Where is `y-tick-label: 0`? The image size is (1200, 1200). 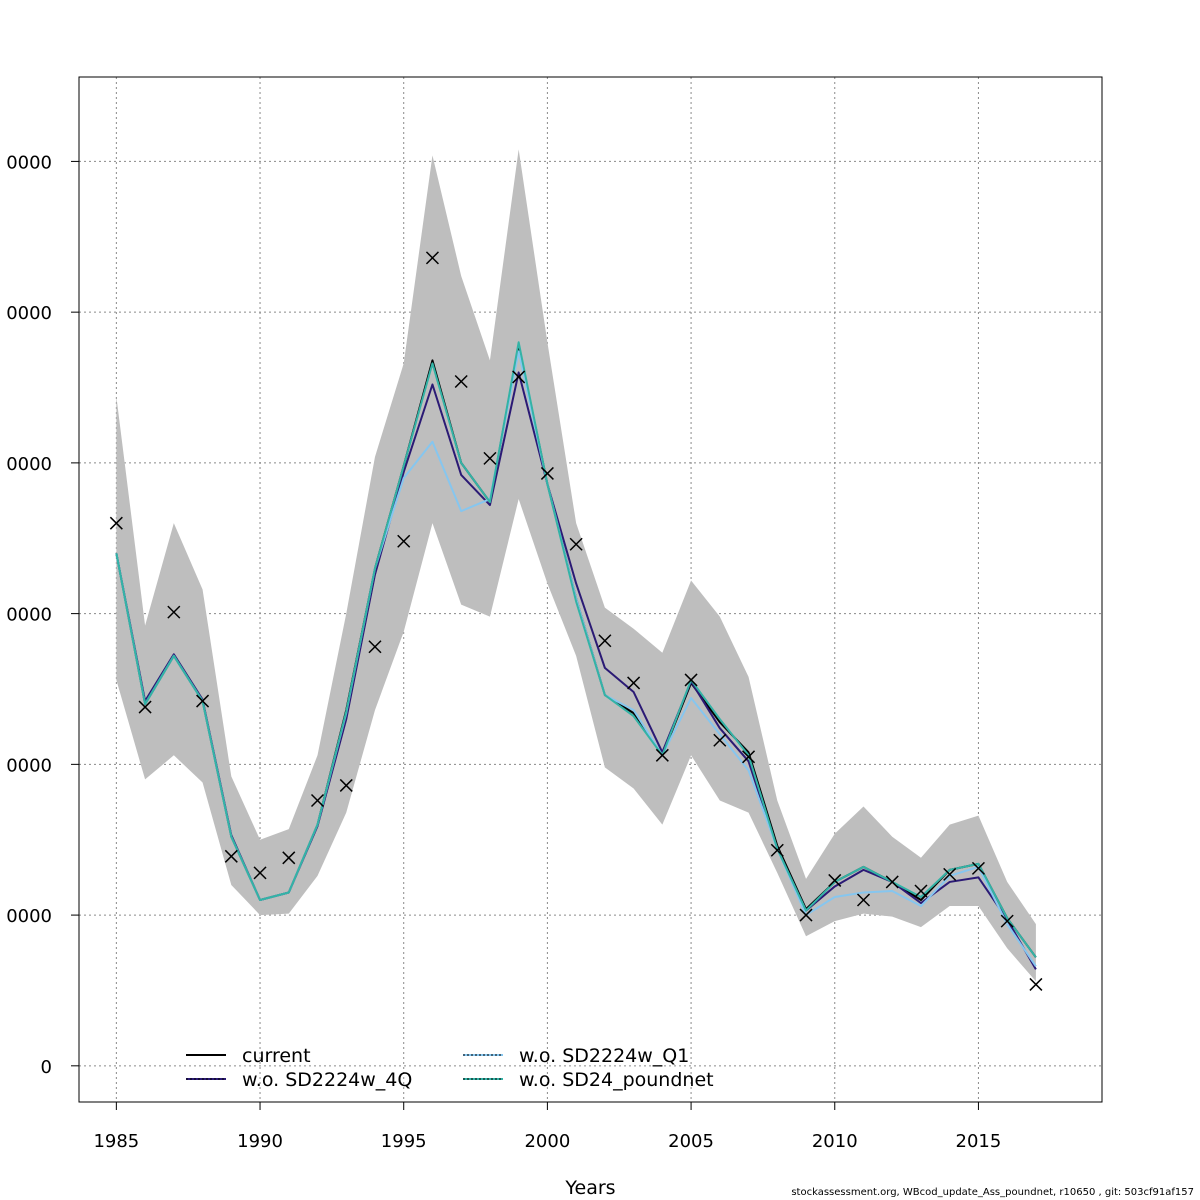
y-tick-label: 0 is located at coordinates (46, 1067).